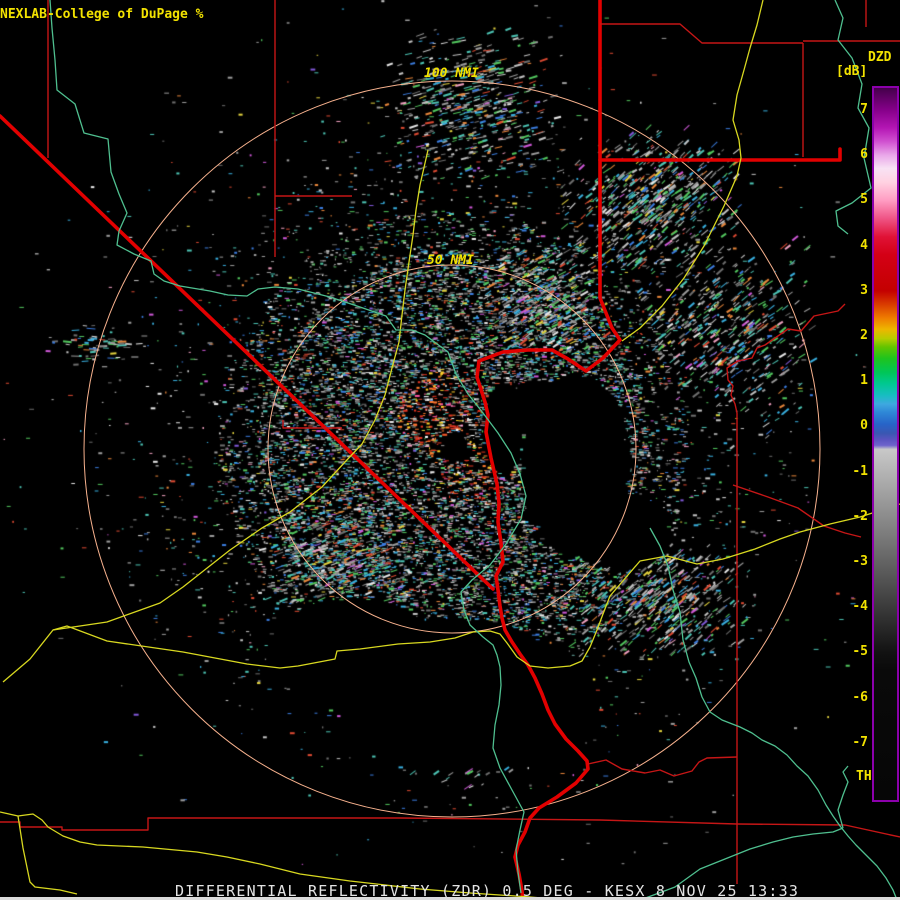  I want to click on colorbar-units: [dB], so click(852, 71).